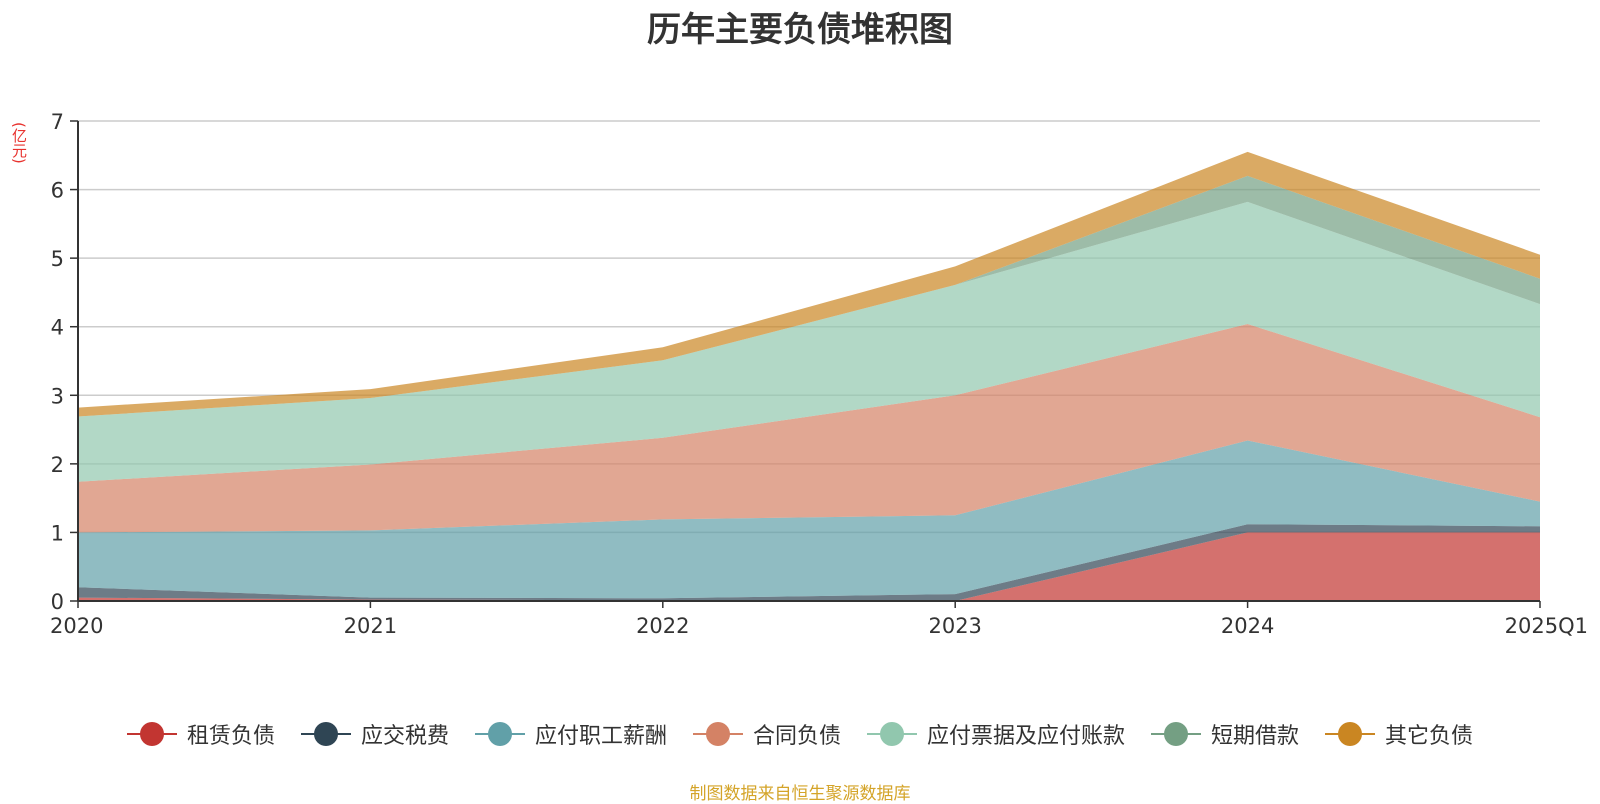  I want to click on chart-title: 历年主要负债堆积图, so click(800, 30).